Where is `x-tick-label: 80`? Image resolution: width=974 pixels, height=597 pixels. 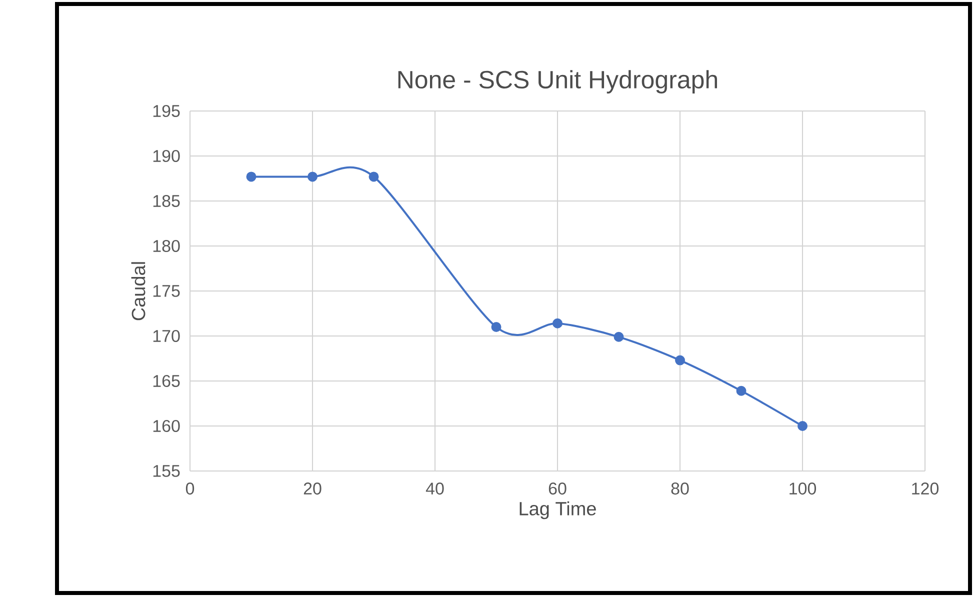
x-tick-label: 80 is located at coordinates (680, 488).